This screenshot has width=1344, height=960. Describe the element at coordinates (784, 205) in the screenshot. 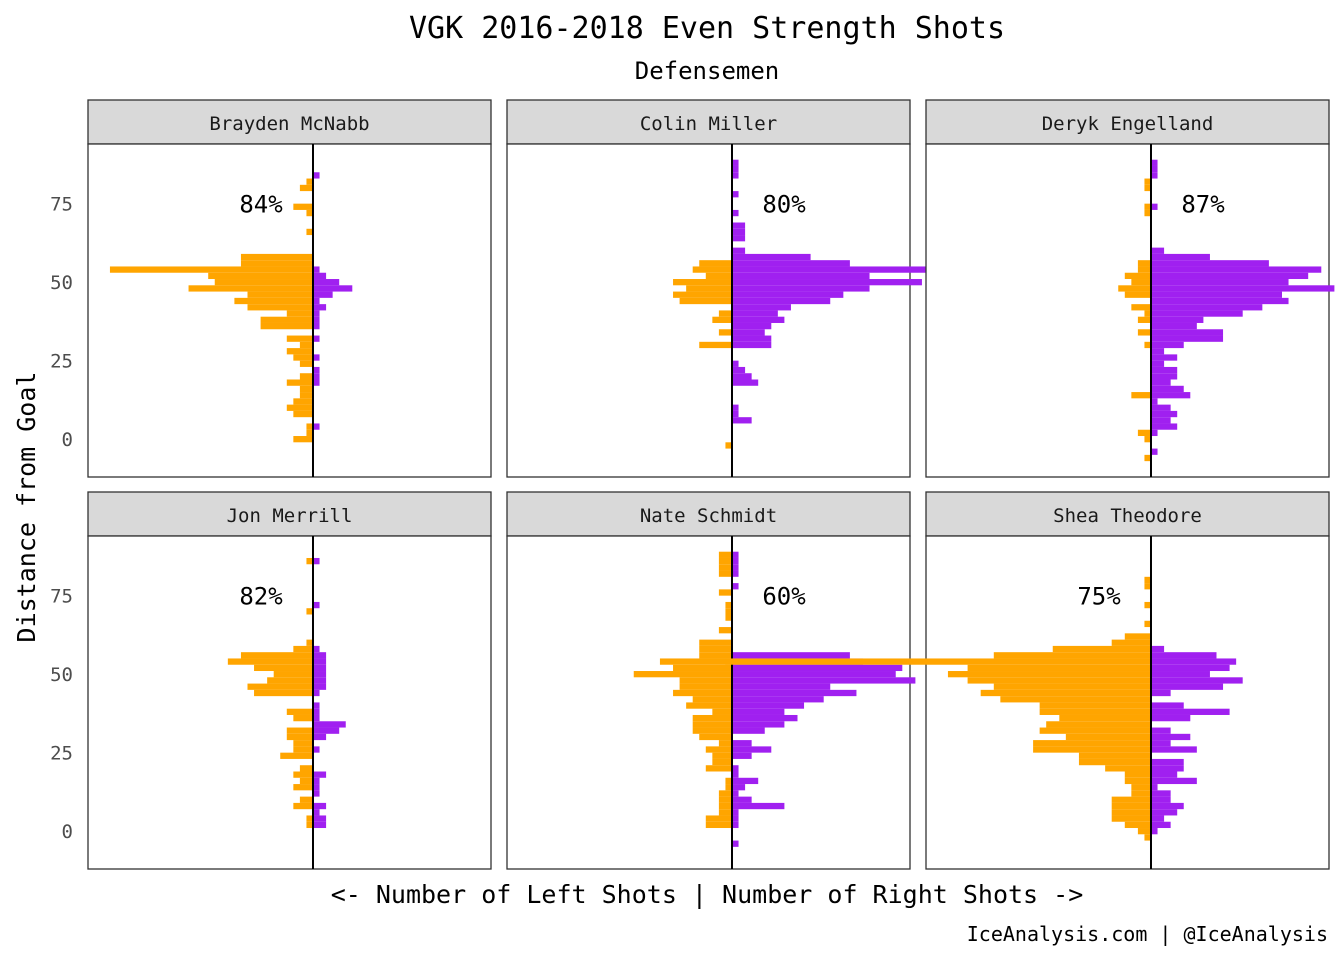

I see `percentage-label: 80%` at that location.